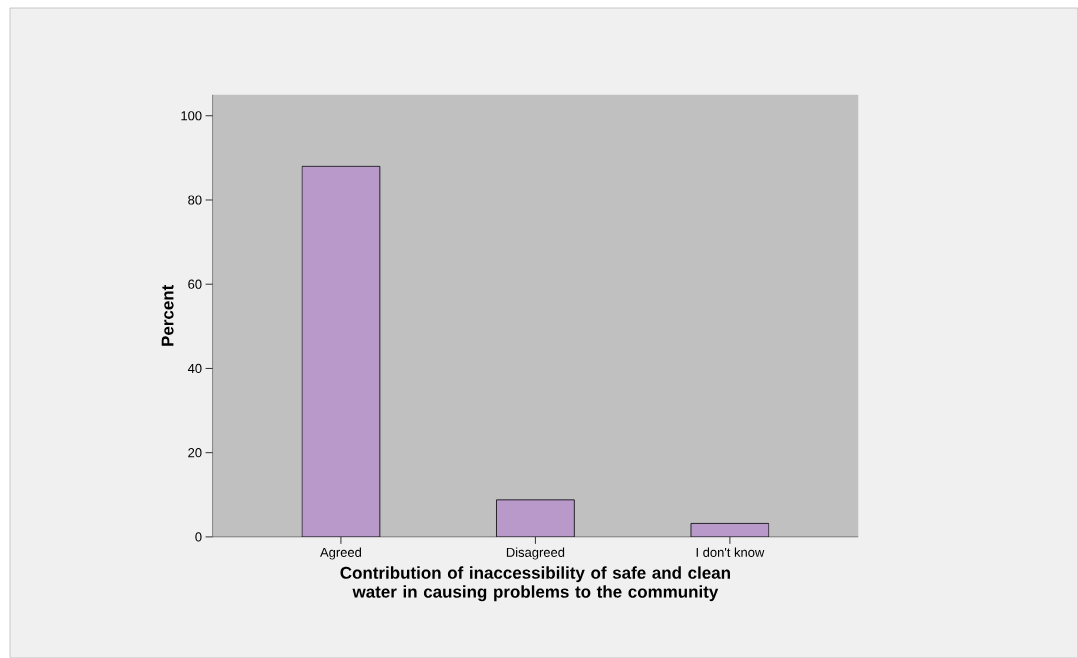 The height and width of the screenshot is (658, 1078). I want to click on y-tick-label: 60, so click(195, 284).